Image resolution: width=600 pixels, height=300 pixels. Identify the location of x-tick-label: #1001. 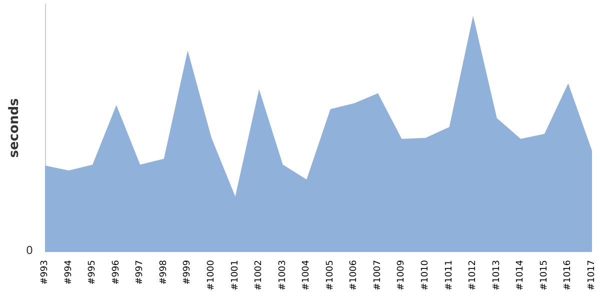
(235, 275).